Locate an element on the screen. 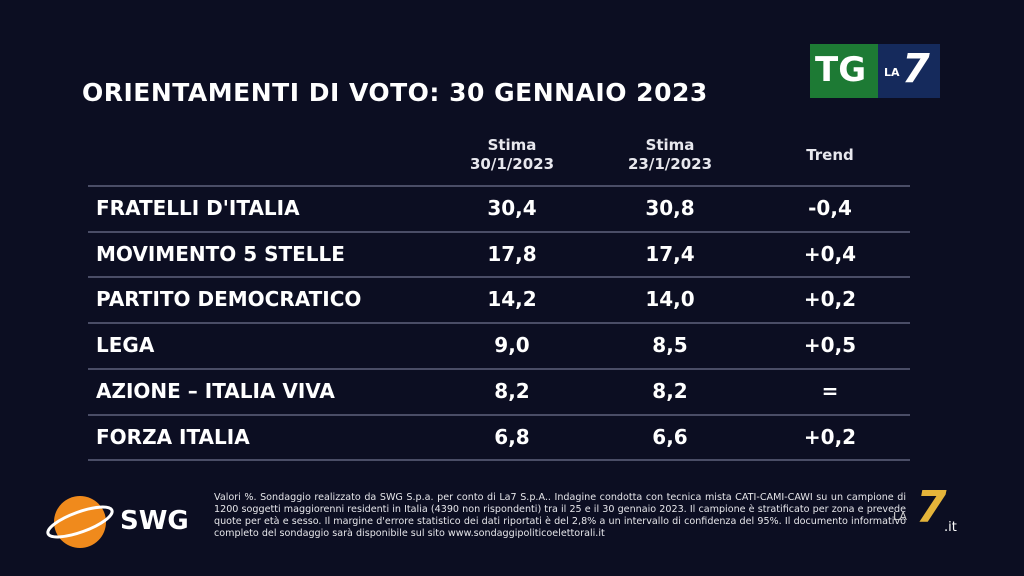 This screenshot has width=1024, height=576. la7-footer-seven: 7 is located at coordinates (931, 507).